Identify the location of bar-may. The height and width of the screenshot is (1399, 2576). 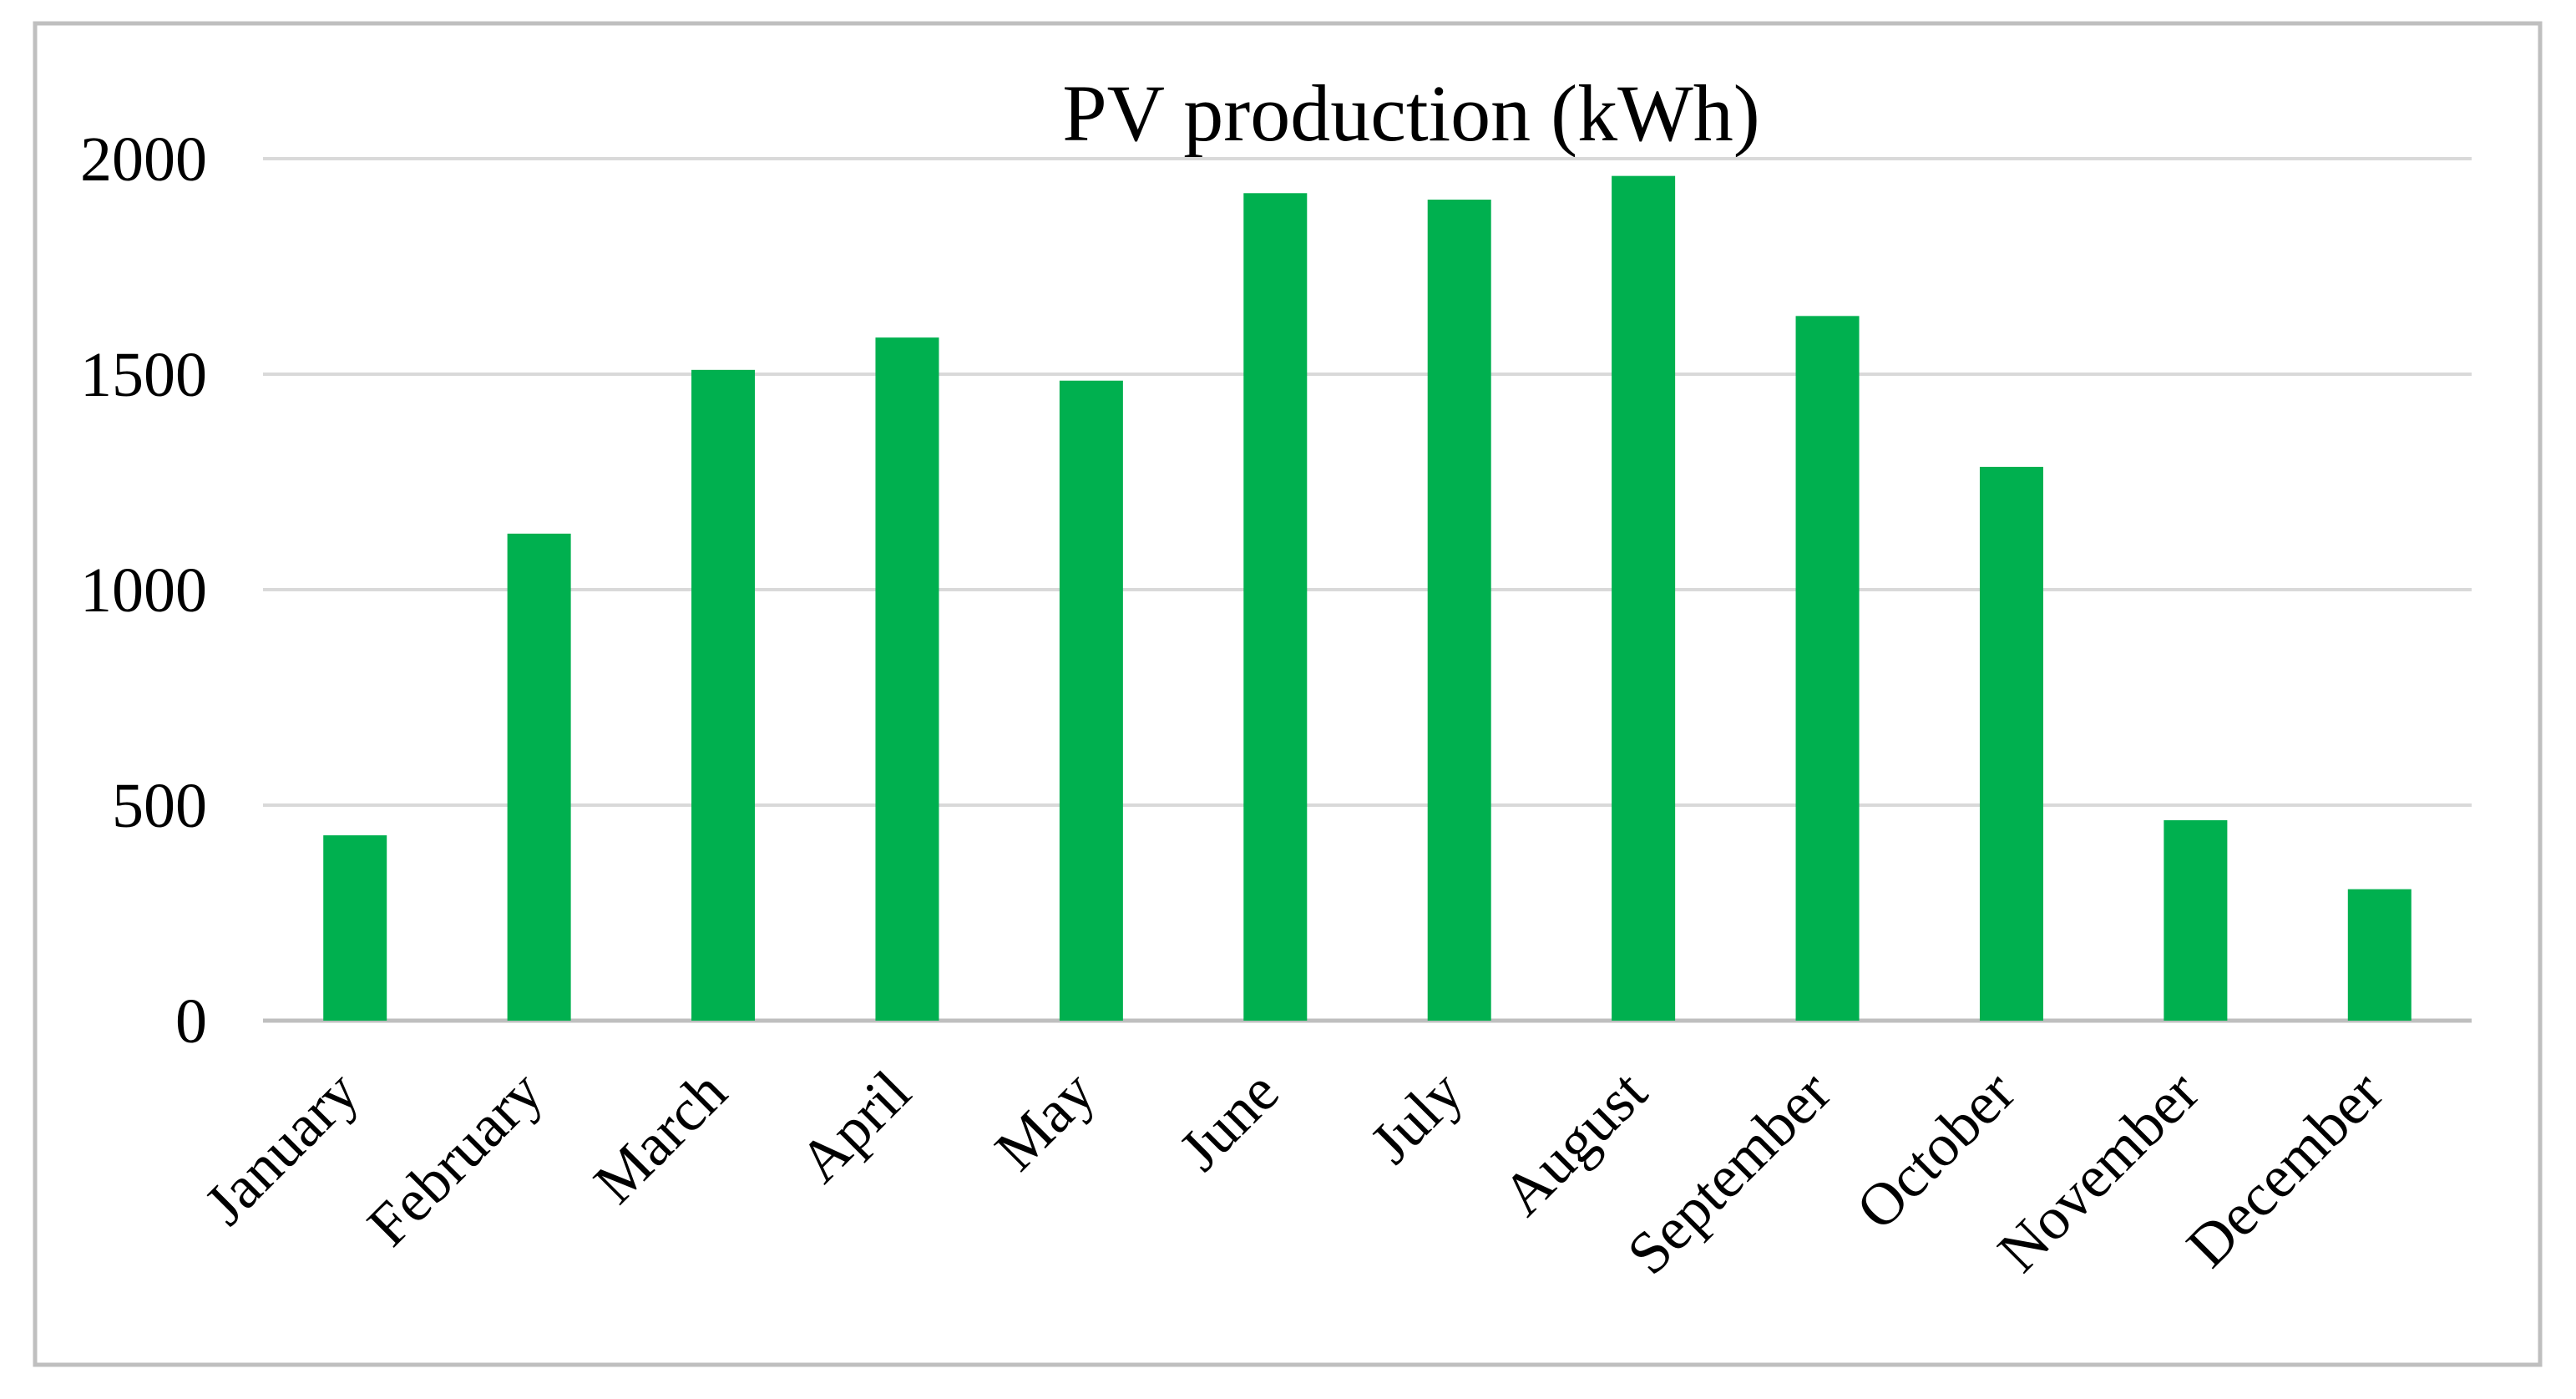
(1091, 700).